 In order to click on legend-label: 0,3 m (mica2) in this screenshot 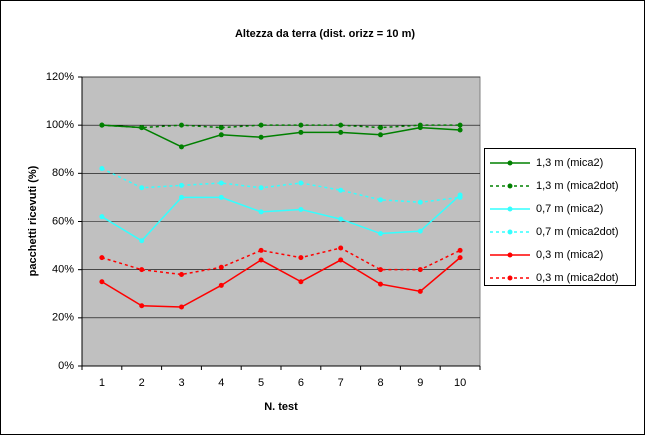, I will do `click(569, 255)`.